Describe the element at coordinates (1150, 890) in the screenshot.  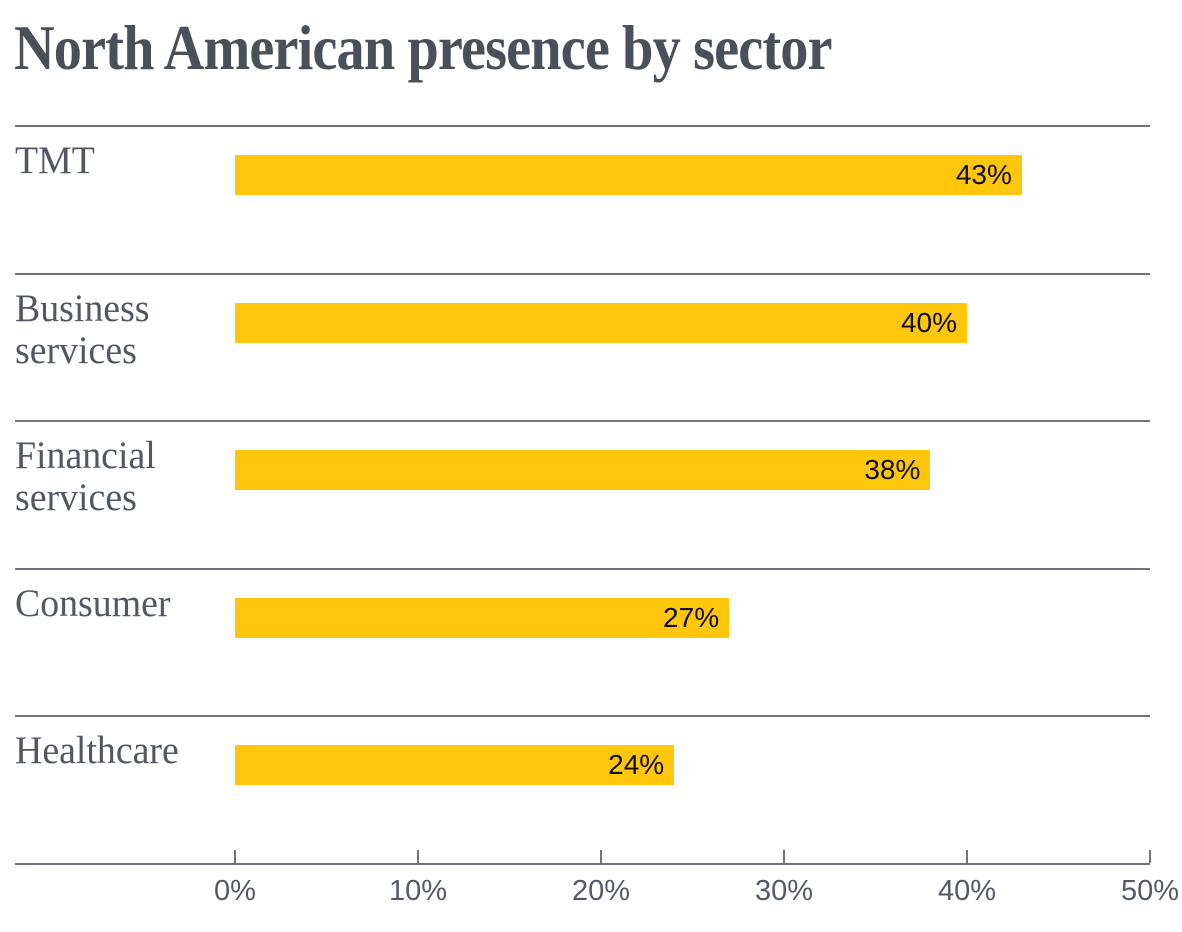
I see `axis-tick-label: 50%` at that location.